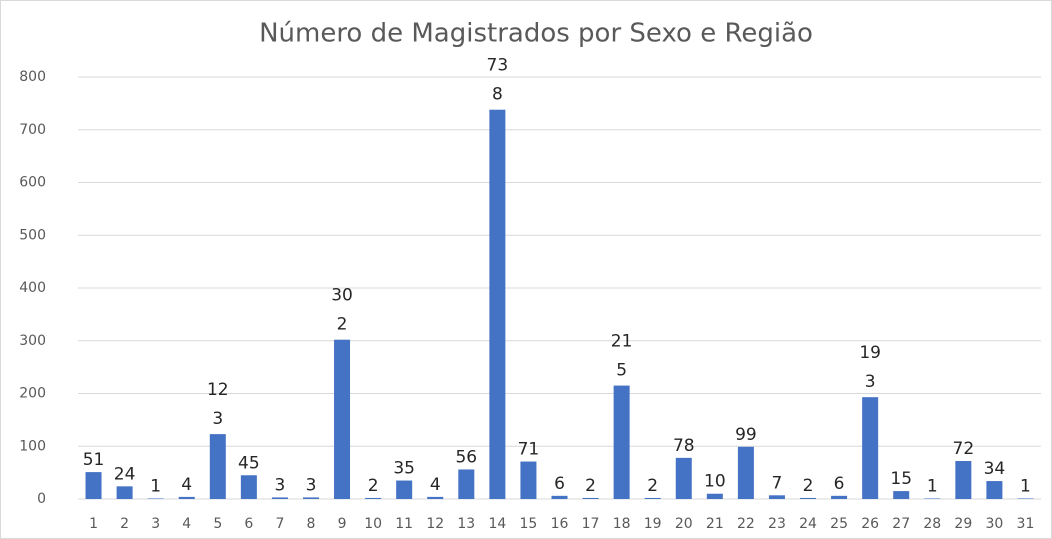 The height and width of the screenshot is (539, 1052). Describe the element at coordinates (404, 524) in the screenshot. I see `x-tick-label: 11` at that location.